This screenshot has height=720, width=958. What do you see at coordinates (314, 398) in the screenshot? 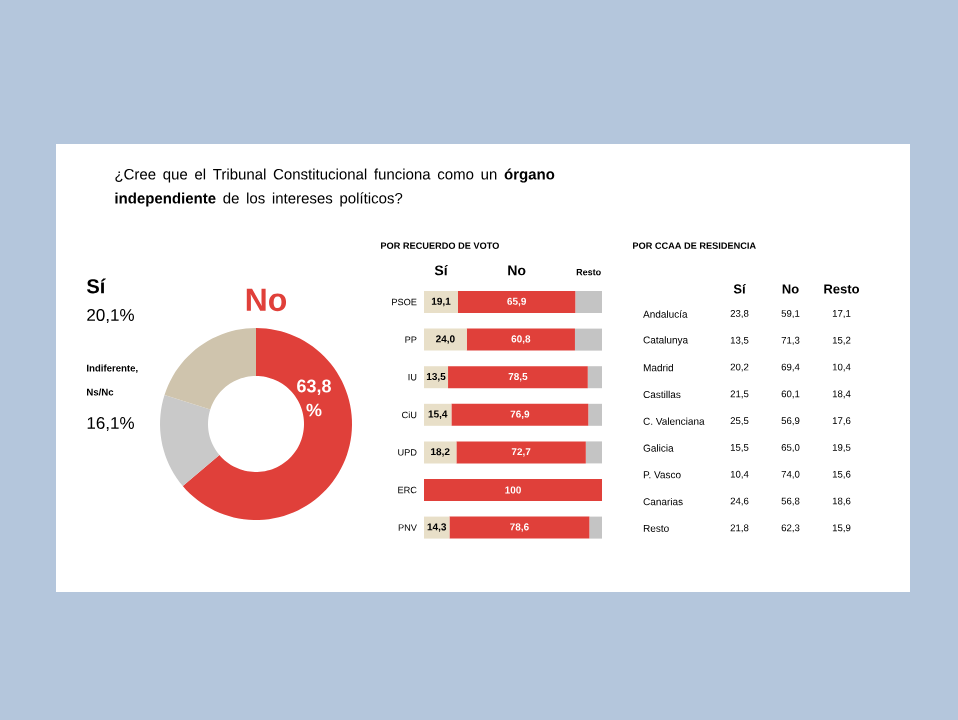
I see `data-label: 63,8 %` at bounding box center [314, 398].